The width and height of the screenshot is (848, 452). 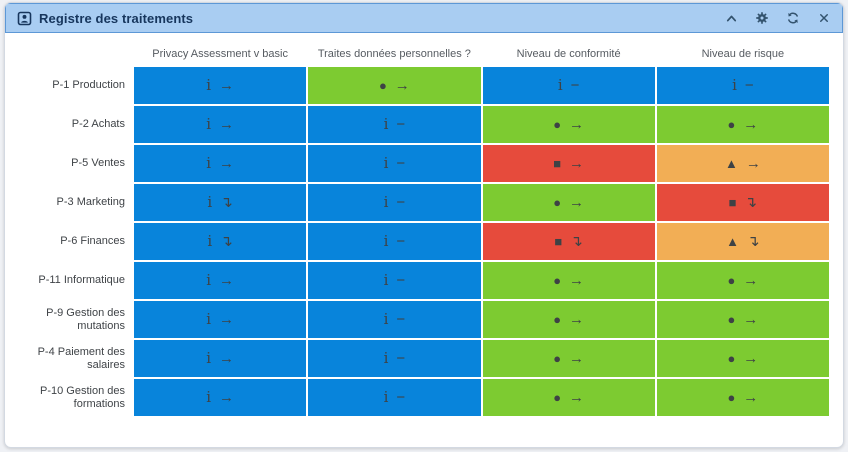 What do you see at coordinates (742, 163) in the screenshot?
I see `status-cell: ▲ →` at bounding box center [742, 163].